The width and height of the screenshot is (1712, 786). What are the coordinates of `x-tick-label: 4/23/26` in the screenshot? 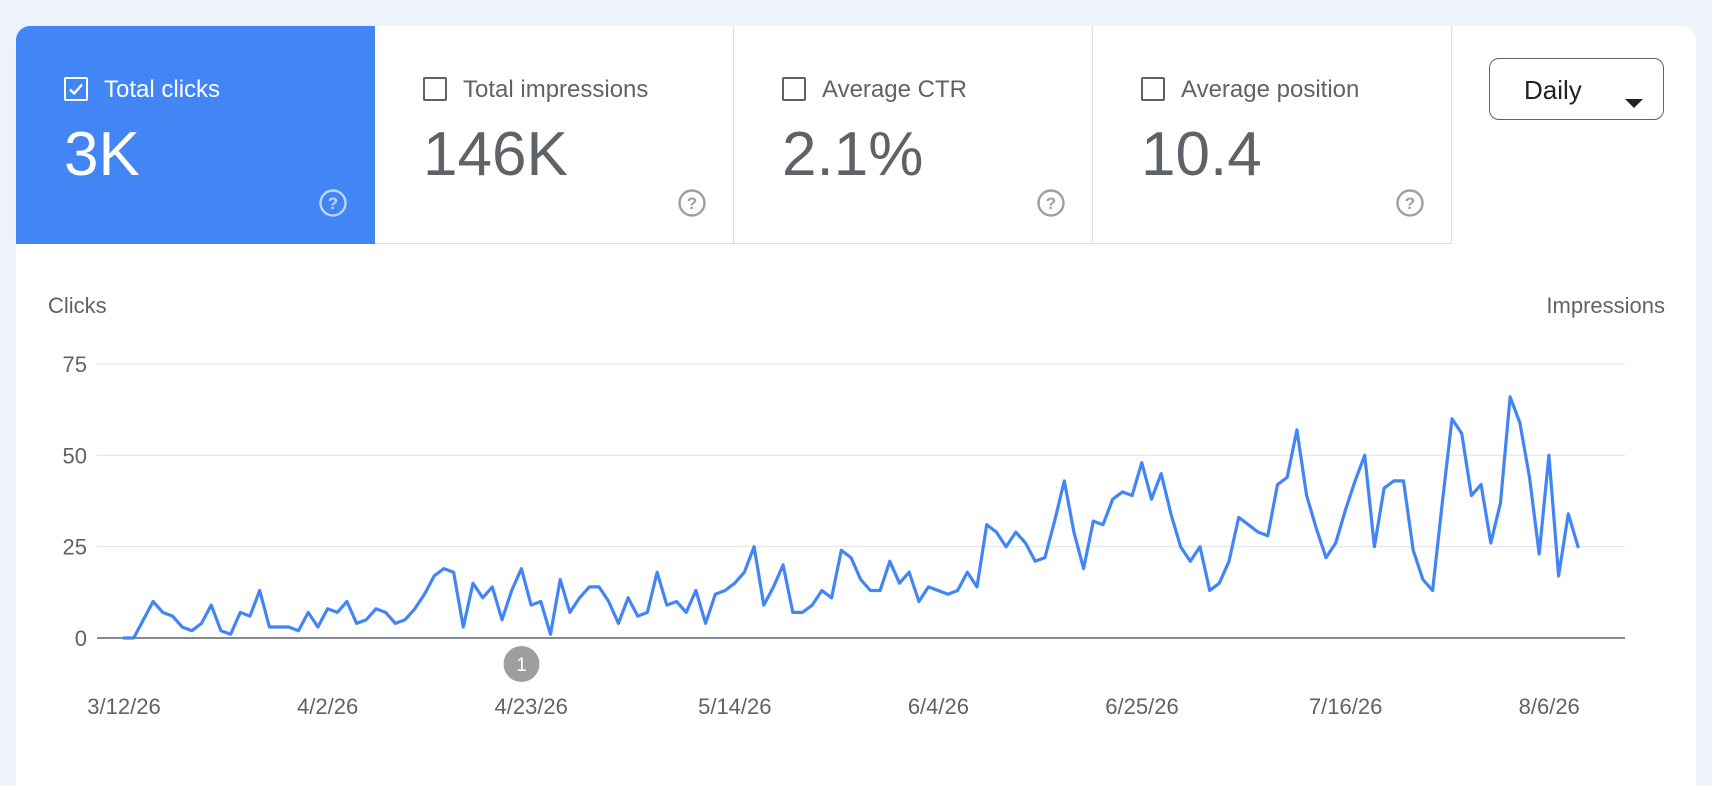 It's located at (531, 706).